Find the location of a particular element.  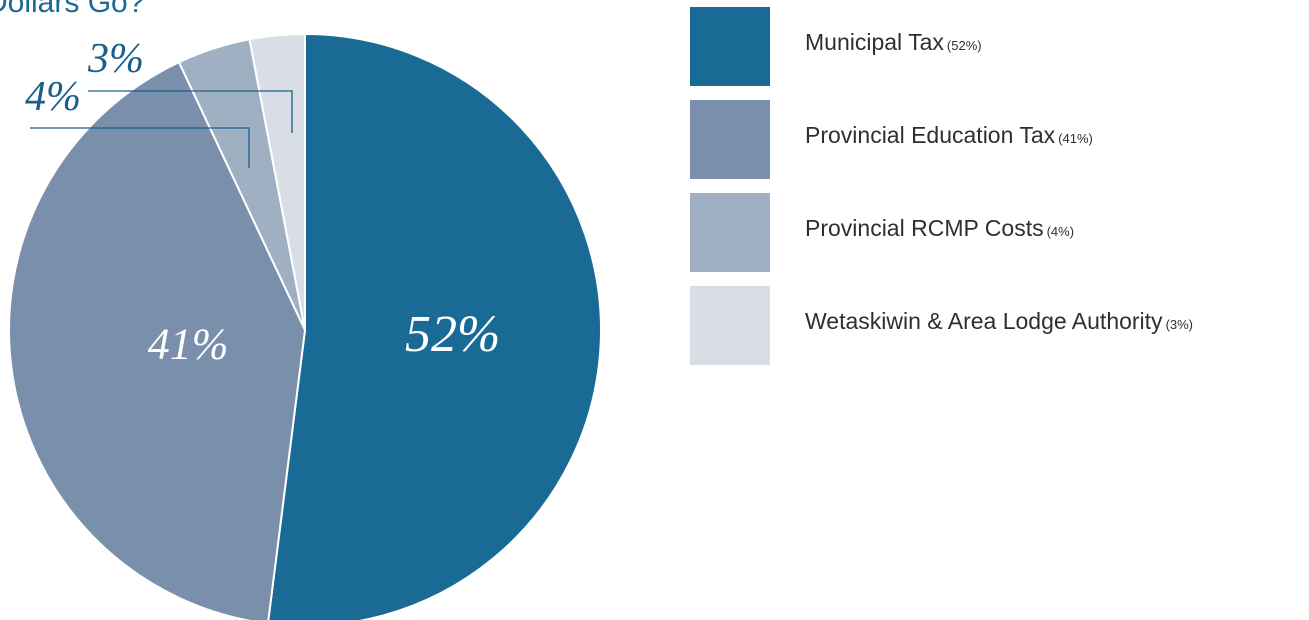

legend-item-provincial-education-tax: Provincial Education Tax (41%) is located at coordinates (999, 145).